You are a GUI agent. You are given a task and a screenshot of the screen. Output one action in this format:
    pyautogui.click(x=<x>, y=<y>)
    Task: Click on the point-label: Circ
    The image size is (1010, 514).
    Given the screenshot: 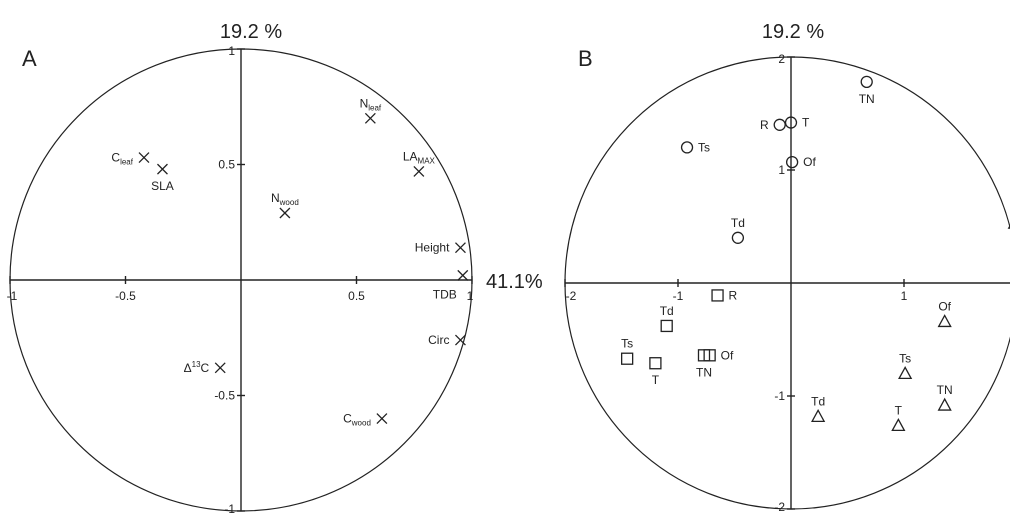 What is the action you would take?
    pyautogui.click(x=438, y=340)
    